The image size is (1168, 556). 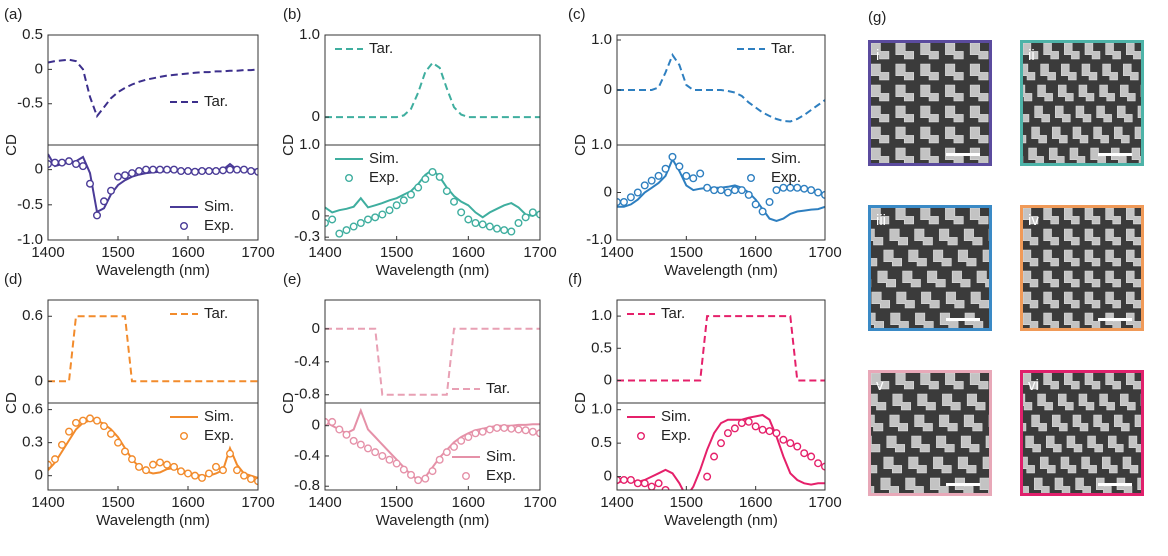 What do you see at coordinates (676, 416) in the screenshot?
I see `legend-label: Sim.` at bounding box center [676, 416].